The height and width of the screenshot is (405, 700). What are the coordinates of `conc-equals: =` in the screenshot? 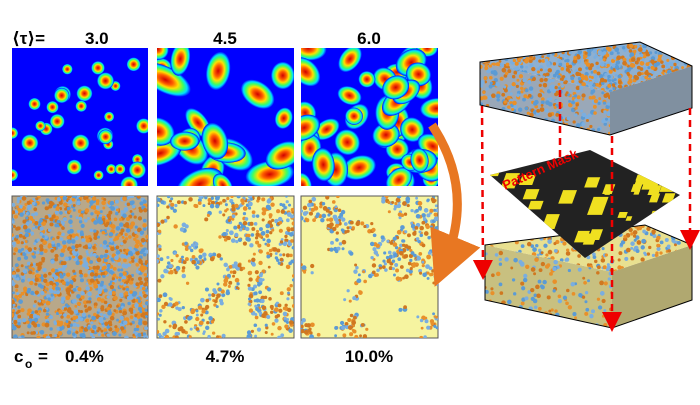 It's located at (43, 356).